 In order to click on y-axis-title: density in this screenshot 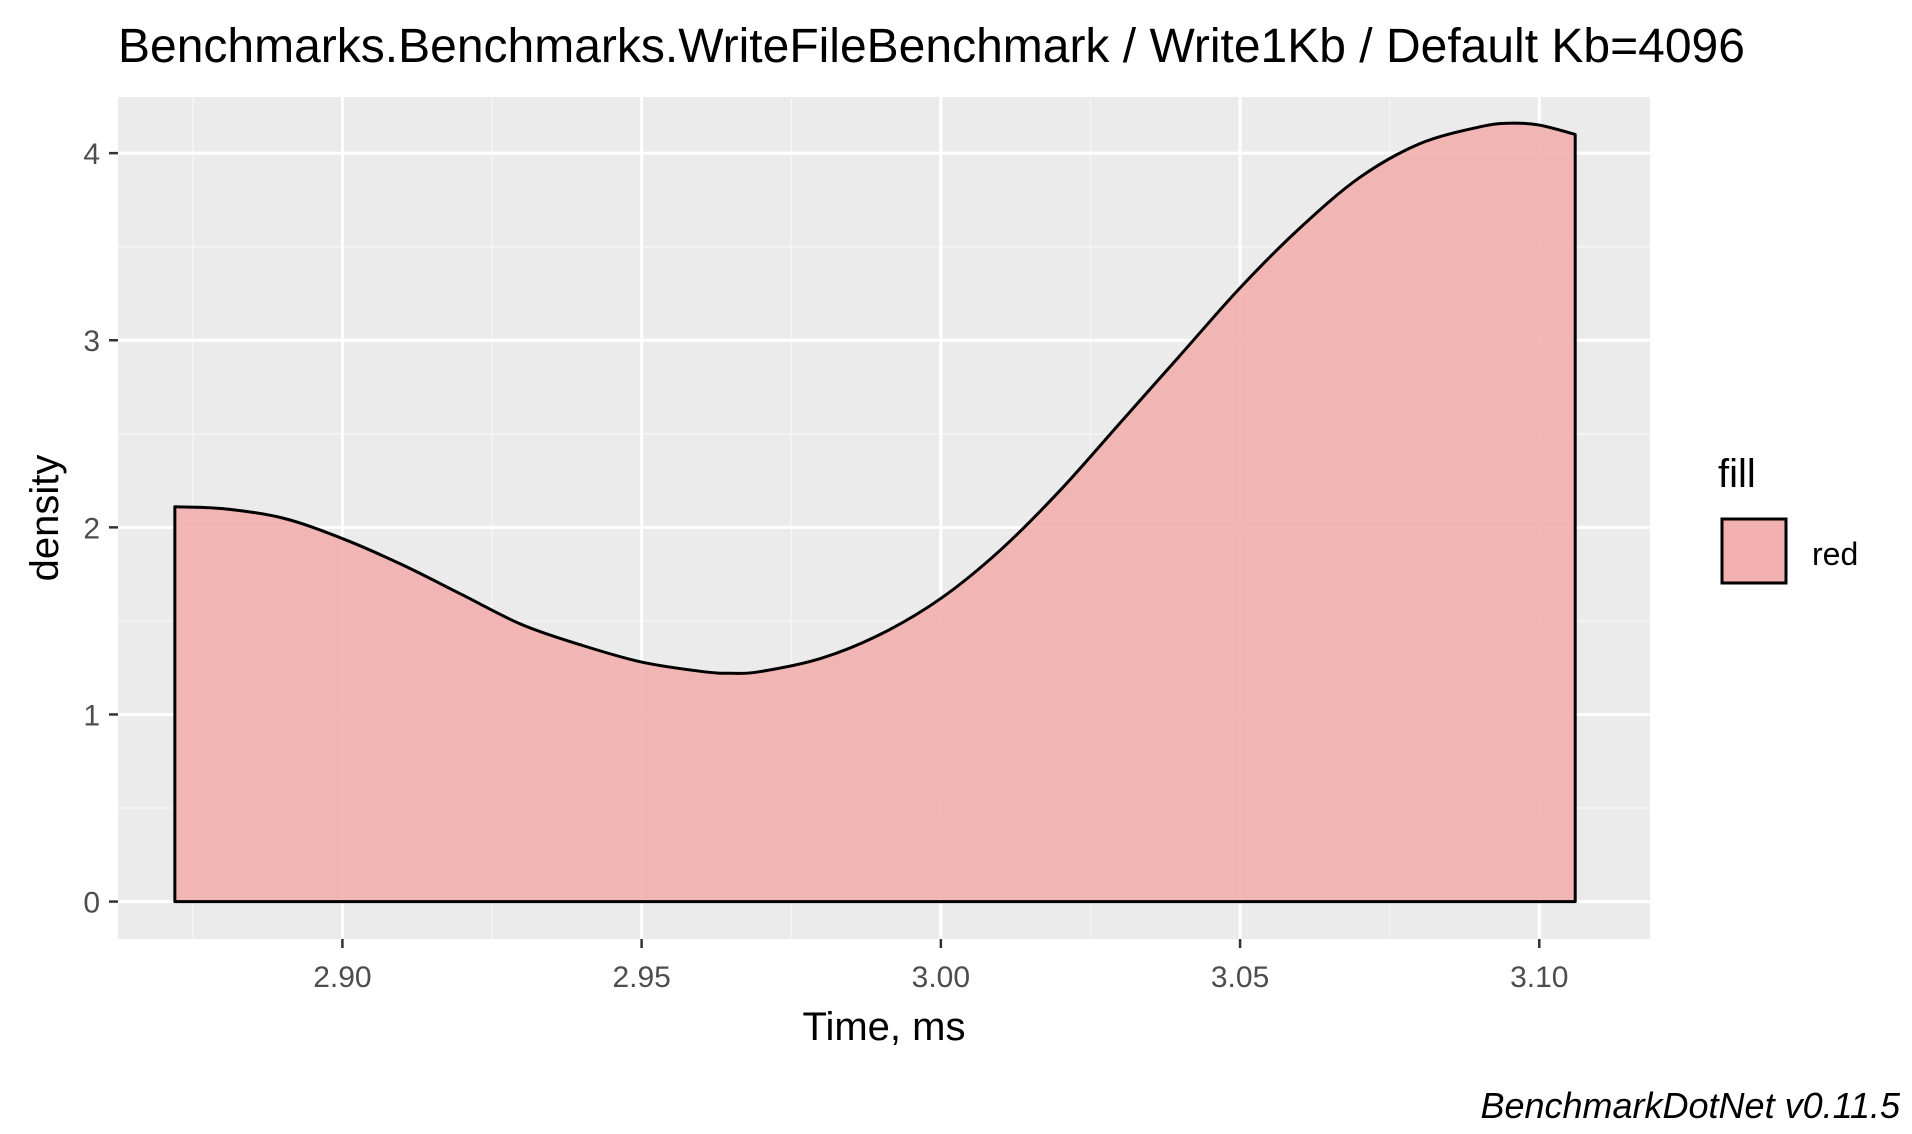, I will do `click(45, 518)`.